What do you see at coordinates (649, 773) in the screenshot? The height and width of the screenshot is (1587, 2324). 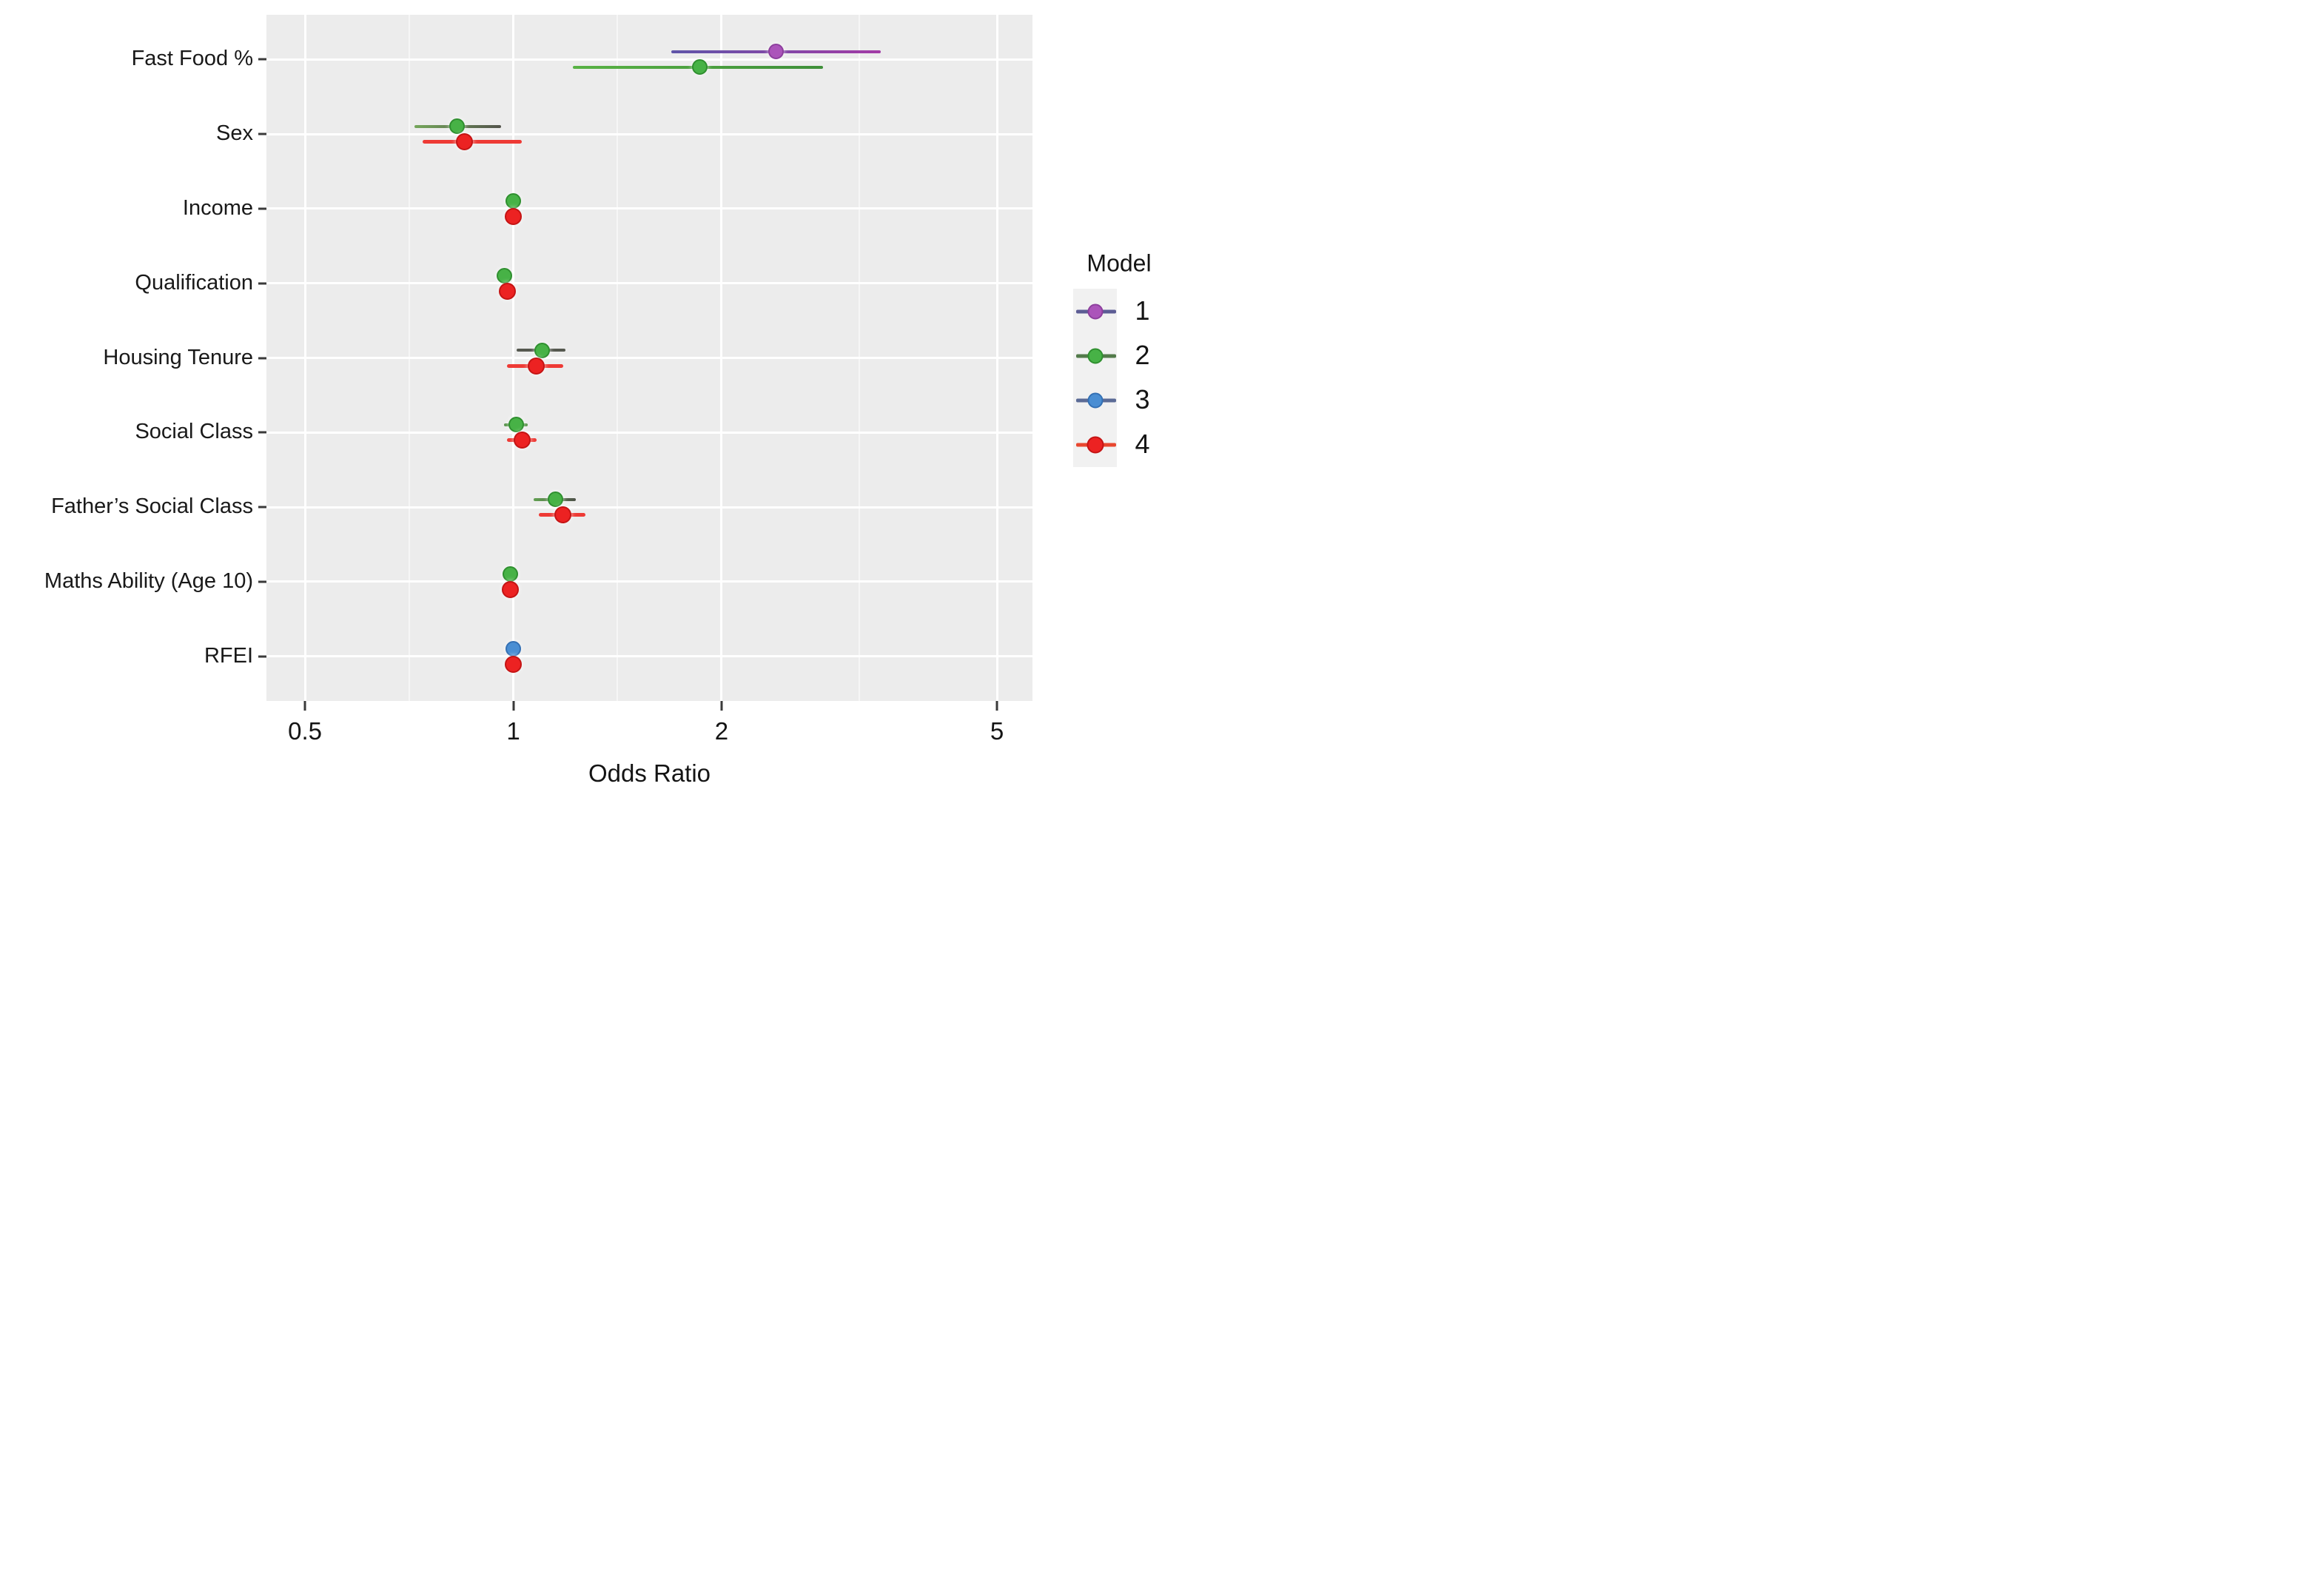 I see `x-axis-title: Odds Ratio` at bounding box center [649, 773].